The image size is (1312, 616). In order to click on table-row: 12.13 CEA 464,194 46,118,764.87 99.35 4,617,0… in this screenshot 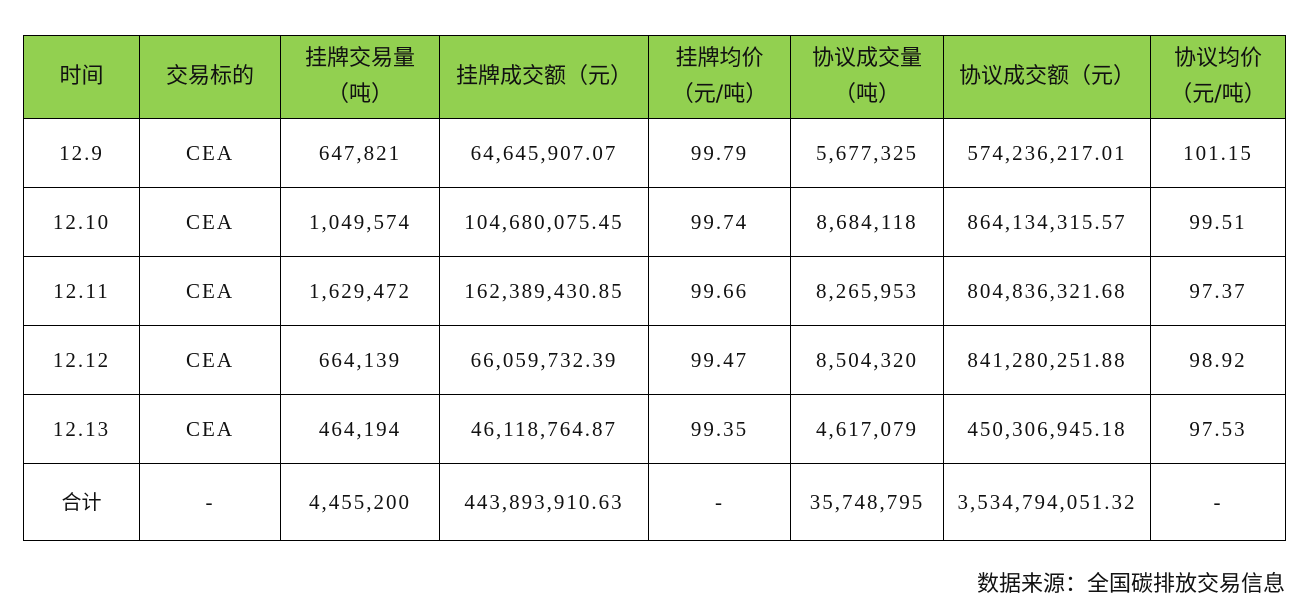, I will do `click(654, 429)`.